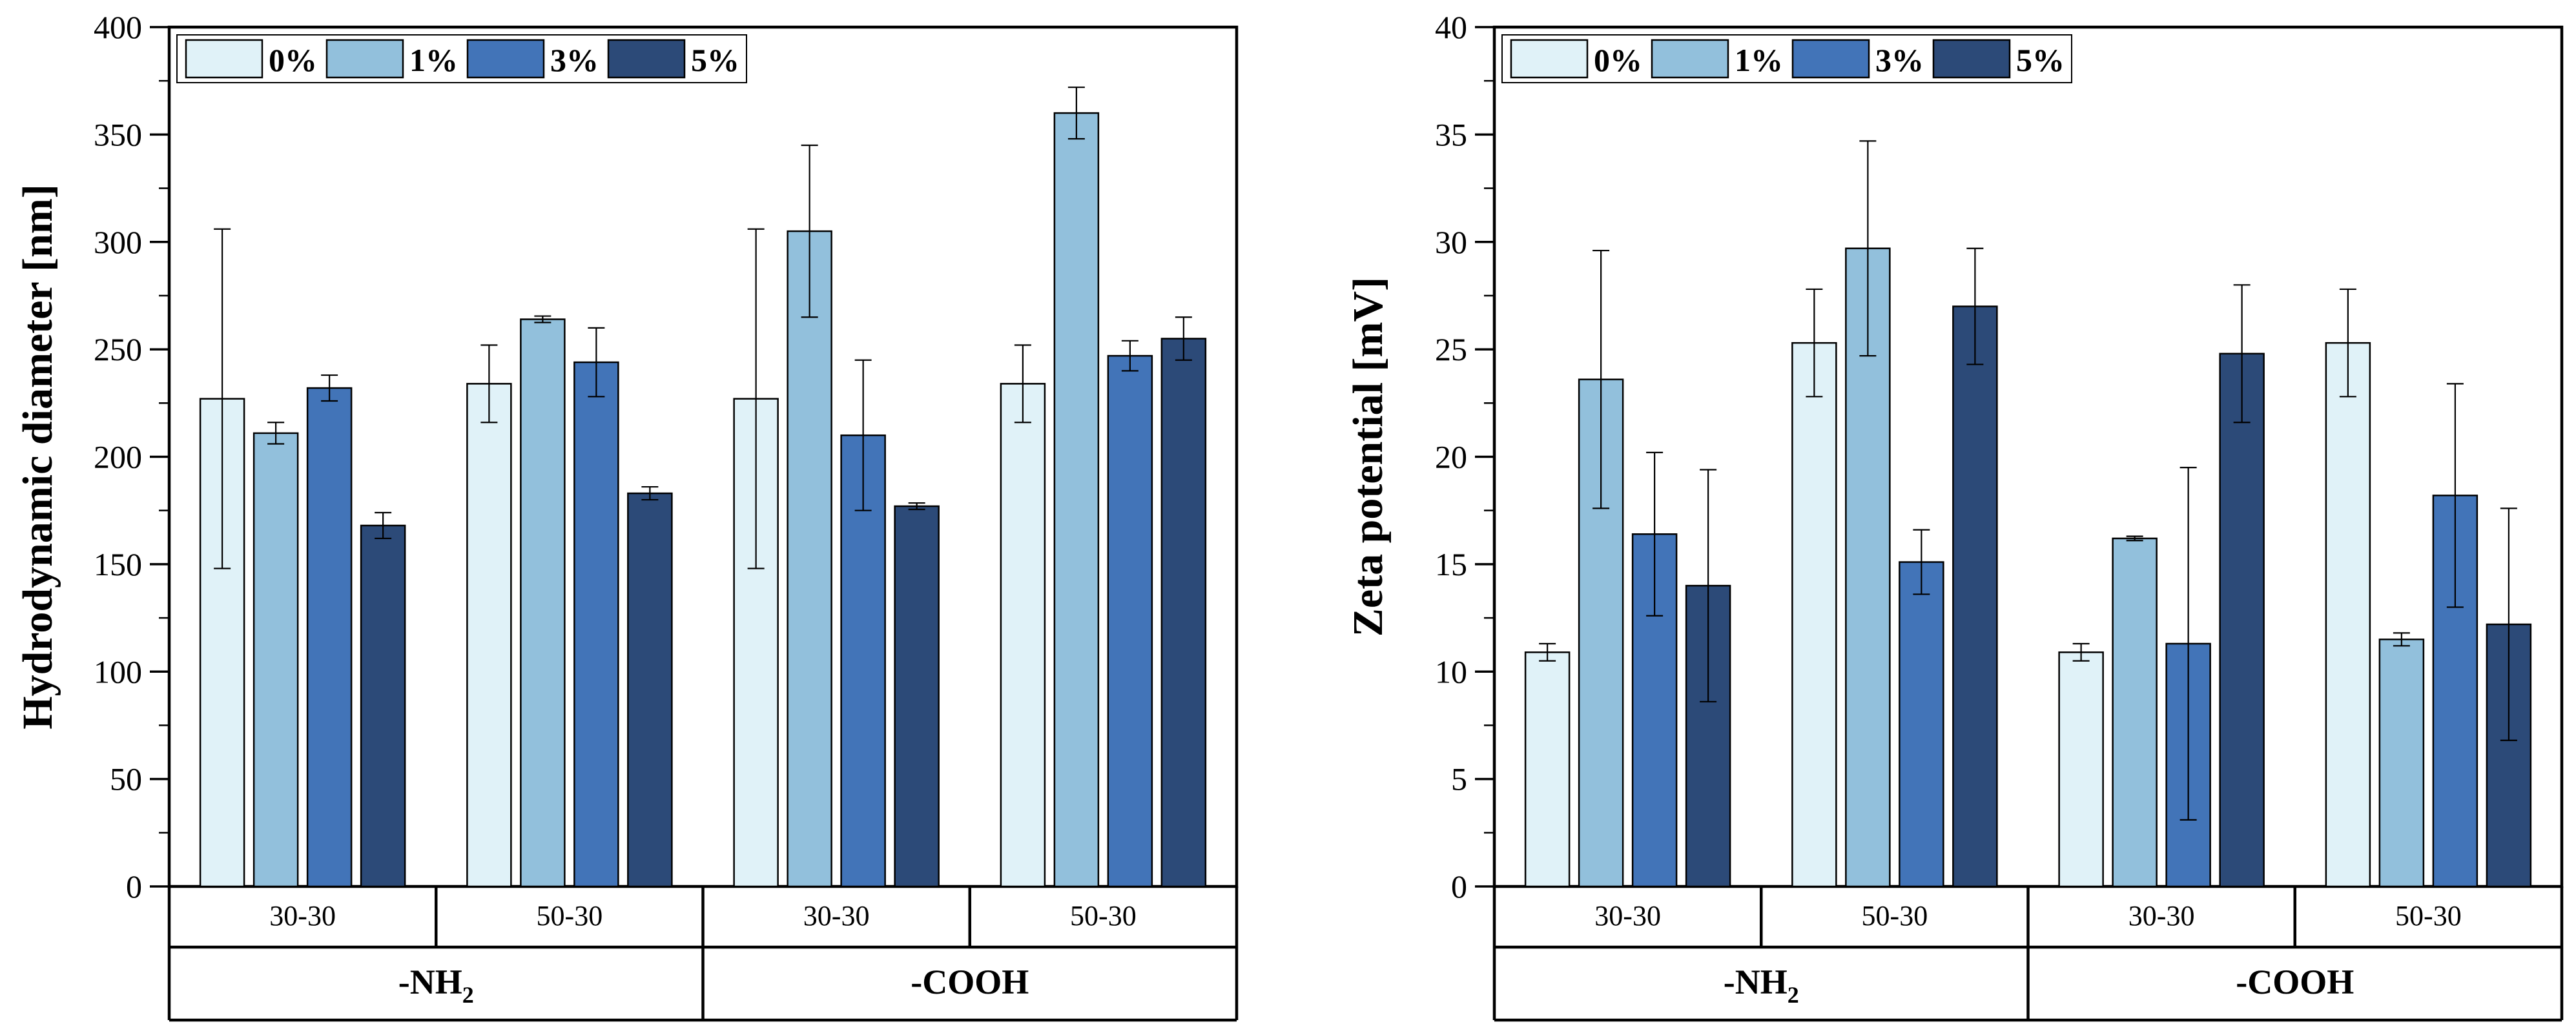 The height and width of the screenshot is (1033, 2576). Describe the element at coordinates (1459, 779) in the screenshot. I see `y-tick-label: 5` at that location.